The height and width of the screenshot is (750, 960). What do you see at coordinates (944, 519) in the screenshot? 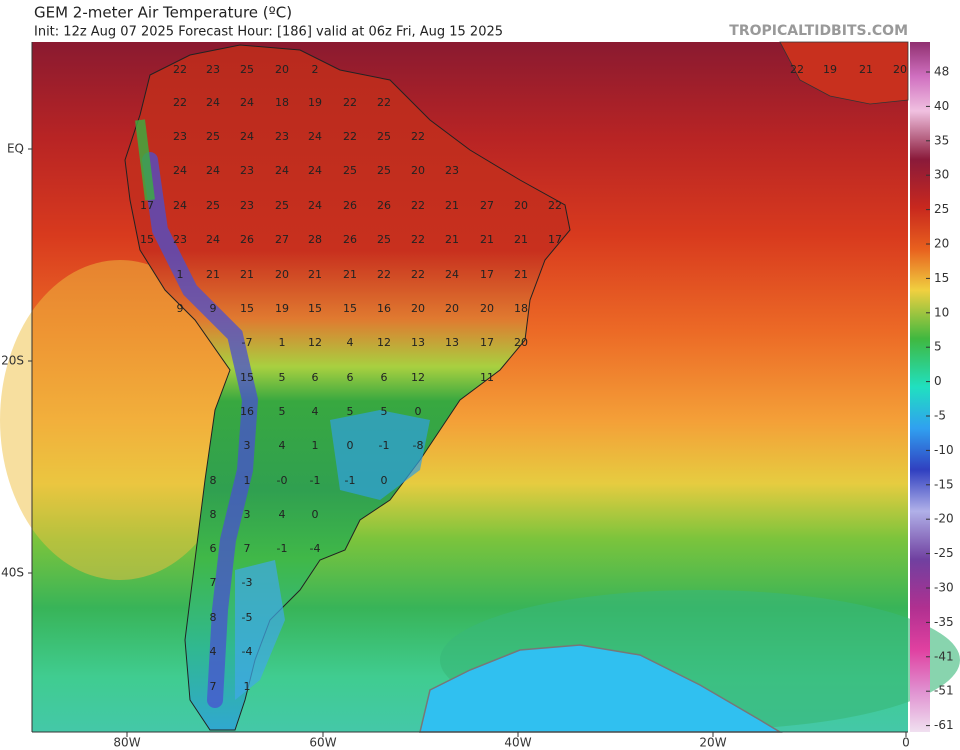
I see `colorbar-label: -20` at bounding box center [944, 519].